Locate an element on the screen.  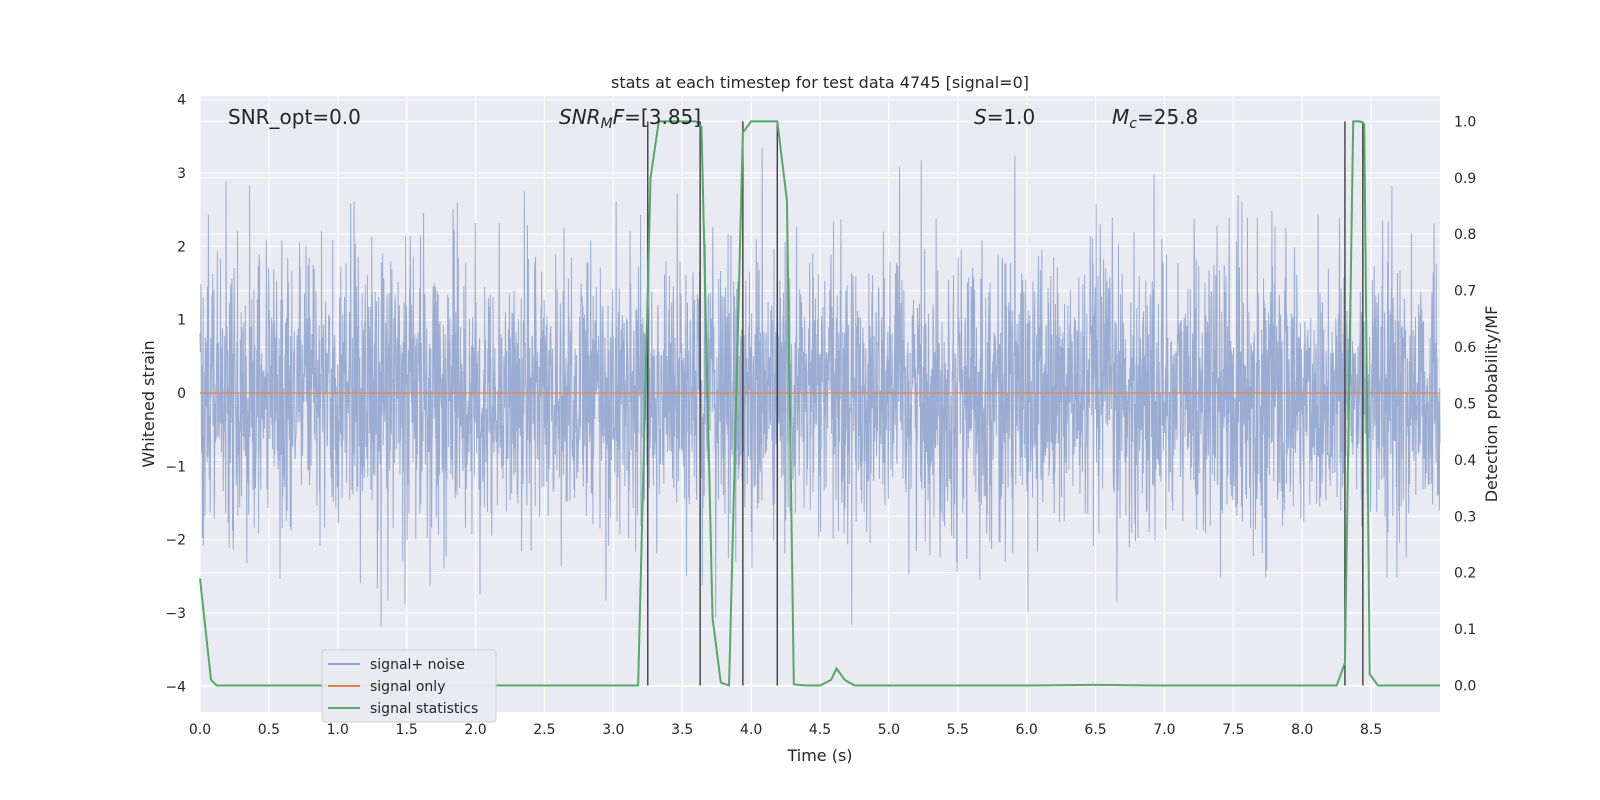
x-tick-label: 4.5 is located at coordinates (820, 730).